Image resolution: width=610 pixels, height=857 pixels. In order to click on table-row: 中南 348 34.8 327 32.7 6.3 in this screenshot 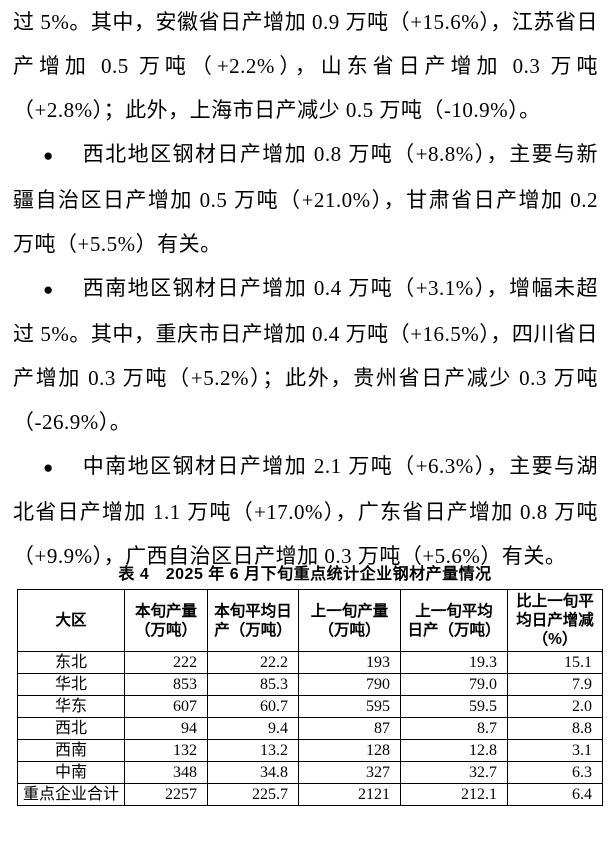, I will do `click(310, 772)`.